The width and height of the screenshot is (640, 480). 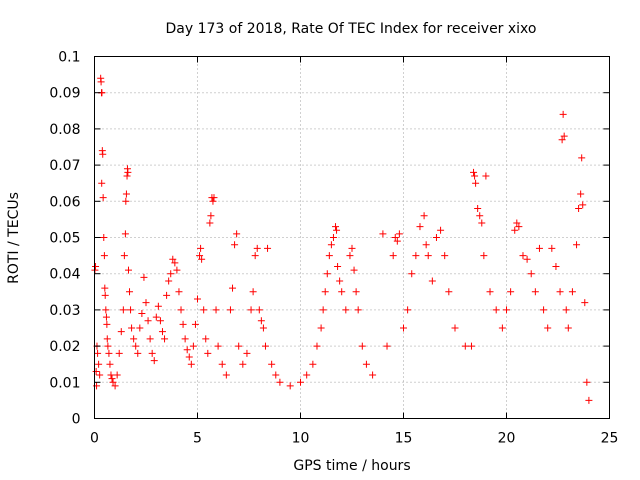 What do you see at coordinates (301, 439) in the screenshot?
I see `x-tick-label: 10` at bounding box center [301, 439].